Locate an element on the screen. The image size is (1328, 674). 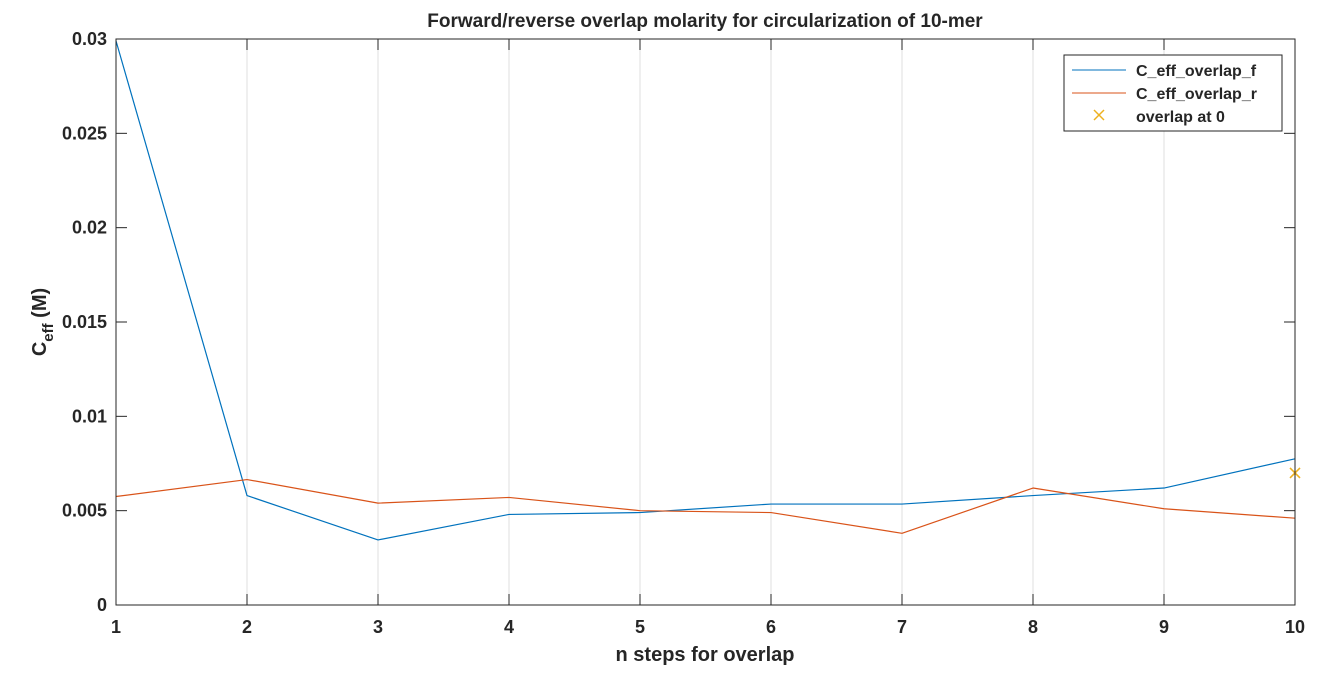
x-tick-label: 7 is located at coordinates (902, 627).